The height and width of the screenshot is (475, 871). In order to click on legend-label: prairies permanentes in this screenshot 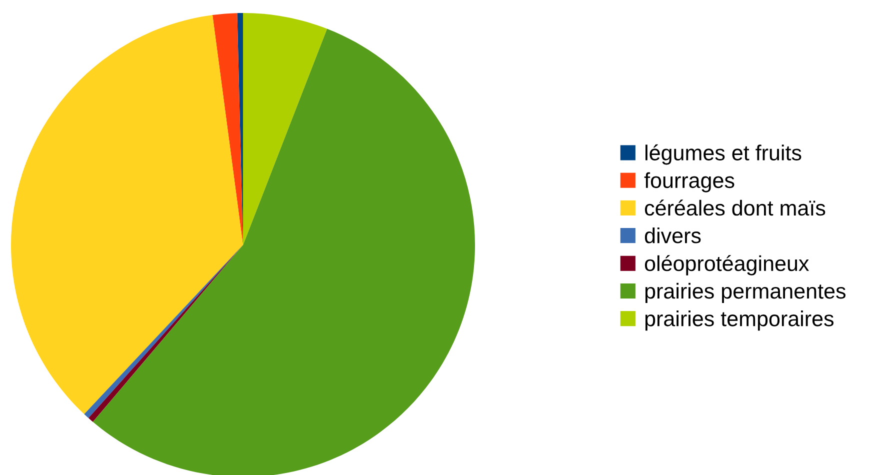, I will do `click(745, 292)`.